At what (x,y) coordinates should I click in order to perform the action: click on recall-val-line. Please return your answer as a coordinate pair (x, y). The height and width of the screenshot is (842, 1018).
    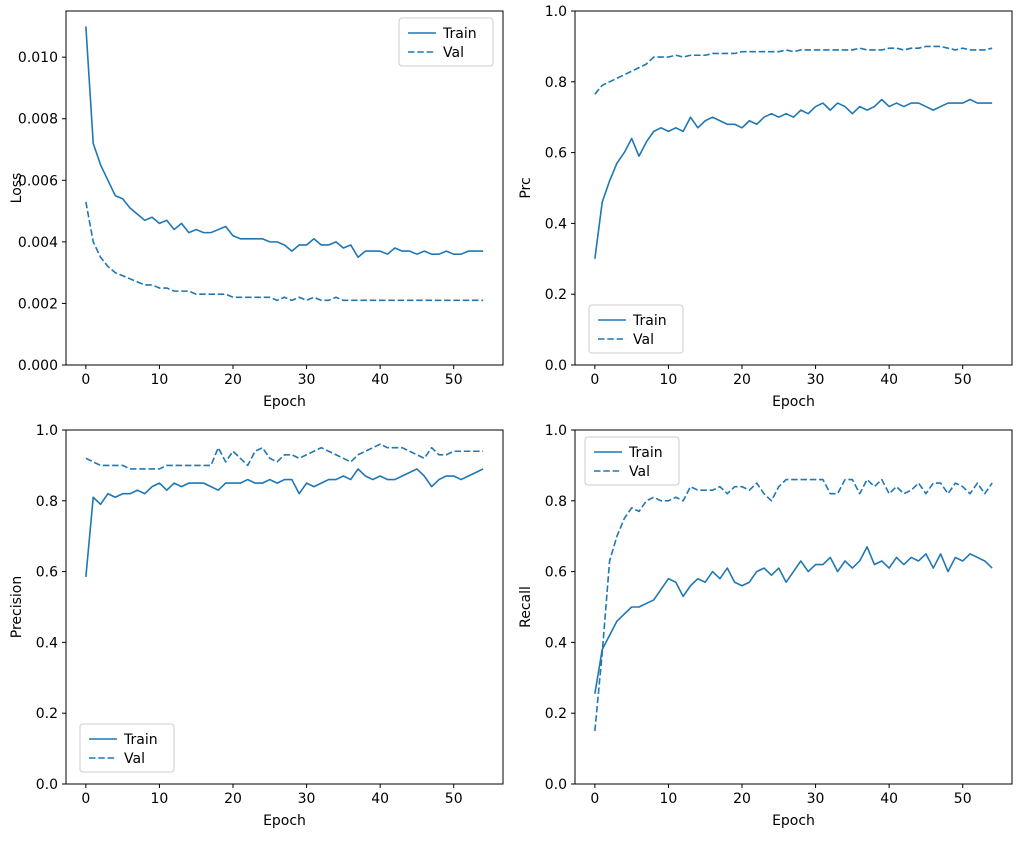
    Looking at the image, I should click on (793, 604).